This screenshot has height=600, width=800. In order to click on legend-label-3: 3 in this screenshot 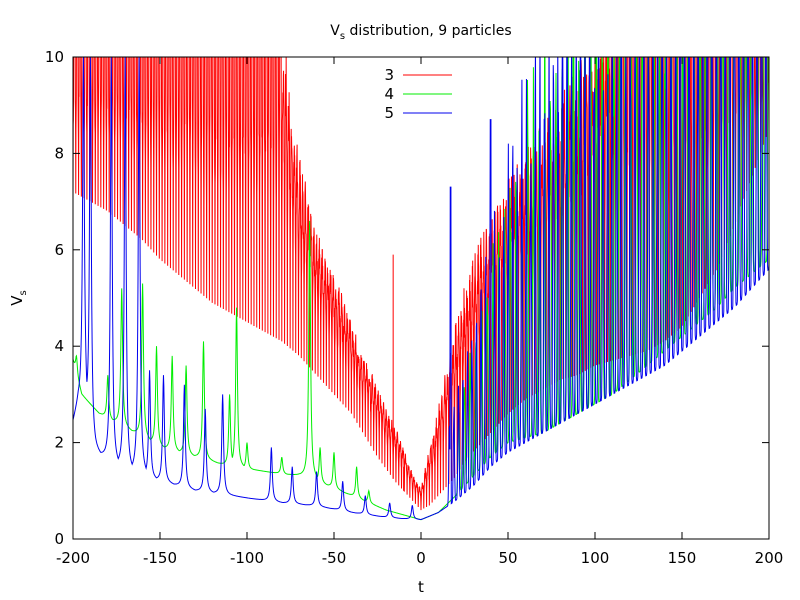, I will do `click(389, 75)`.